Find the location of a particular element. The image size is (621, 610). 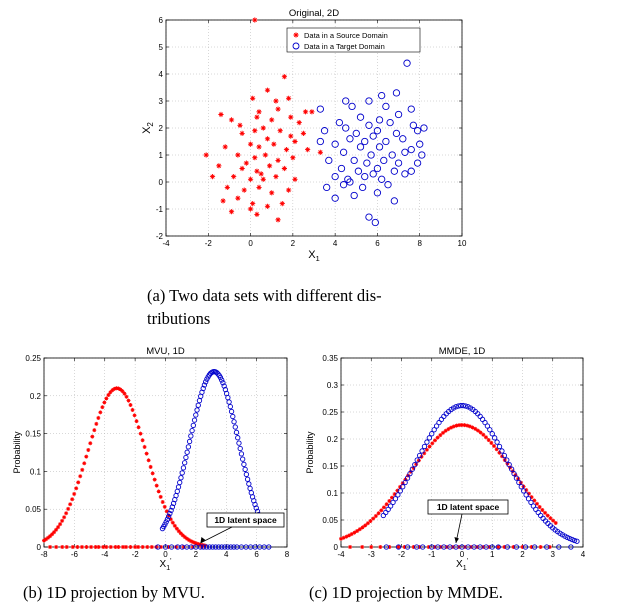

y-tick-label: 0.2 is located at coordinates (36, 396).